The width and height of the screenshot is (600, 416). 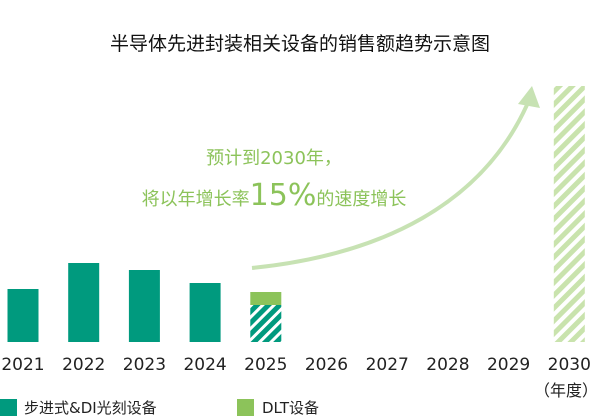 What do you see at coordinates (266, 298) in the screenshot?
I see `bar-dlt-2025` at bounding box center [266, 298].